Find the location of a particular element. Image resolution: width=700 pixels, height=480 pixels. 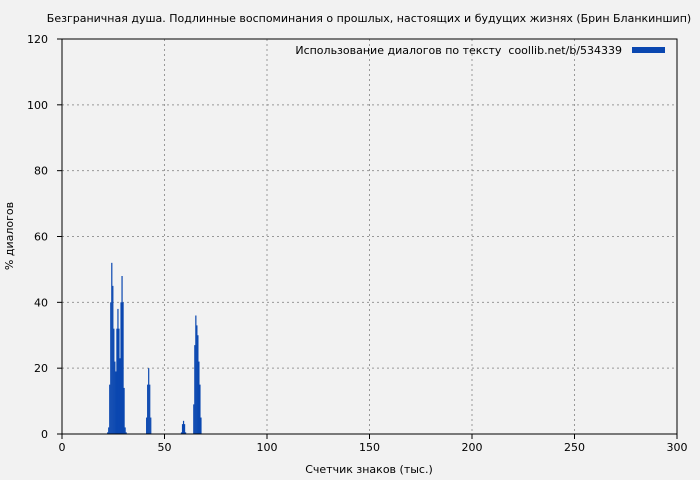

legend-swatch is located at coordinates (648, 50).